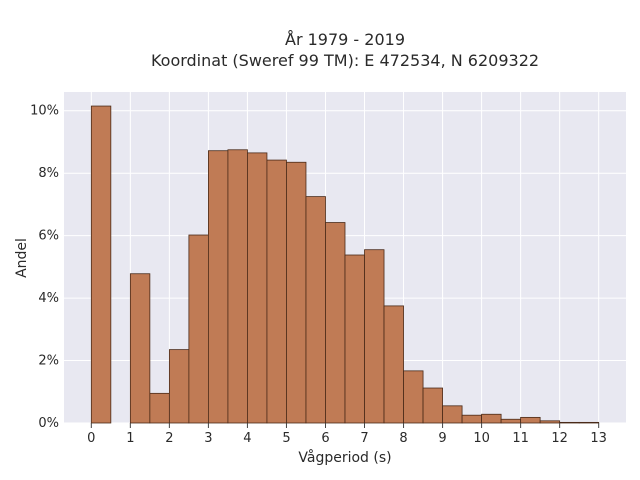  Describe the element at coordinates (442, 438) in the screenshot. I see `x-tick-label: 9` at that location.